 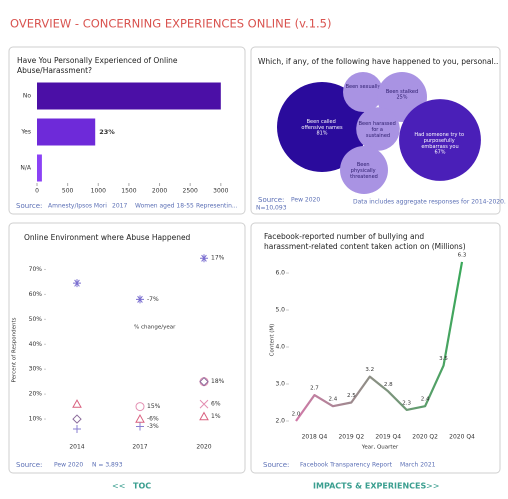 I want to click on change-label: 18%, so click(x=218, y=381).